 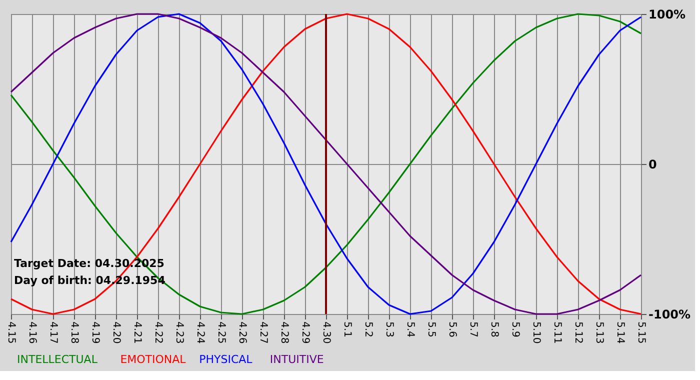 I want to click on text: INTELLECTUAL, so click(x=57, y=359).